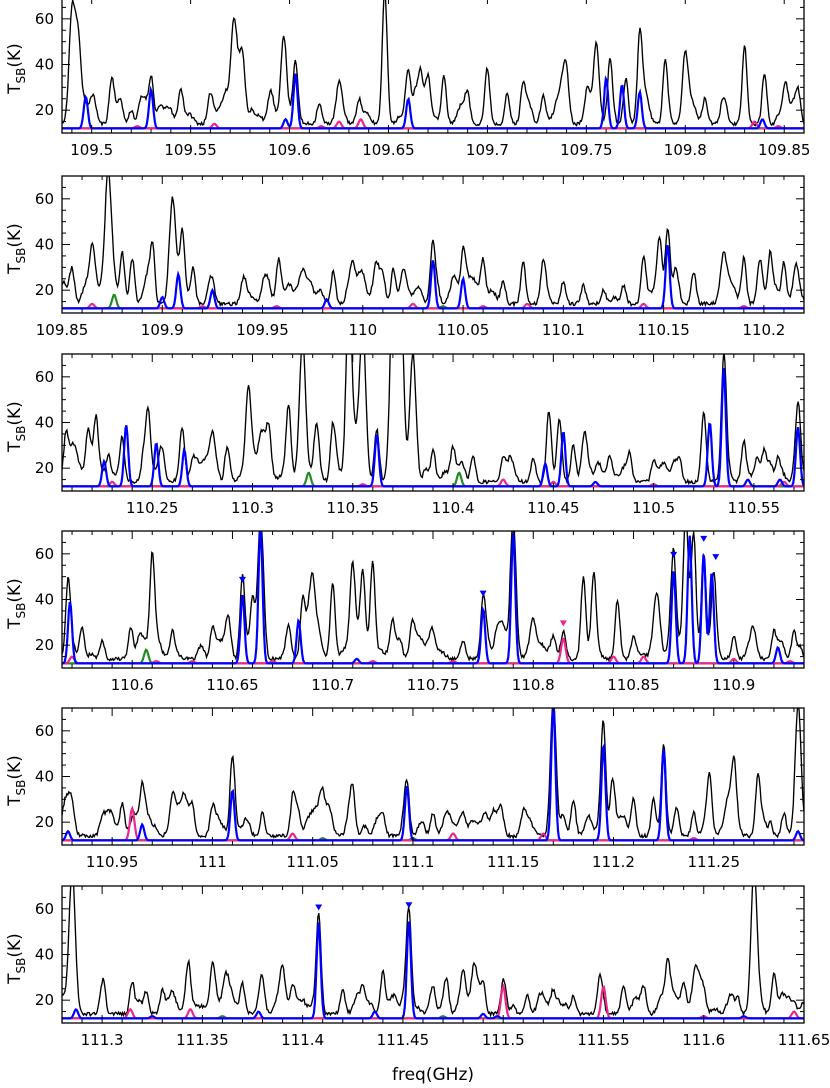 Image resolution: width=830 pixels, height=1088 pixels. I want to click on x-tick-label: 111.65, so click(804, 1040).